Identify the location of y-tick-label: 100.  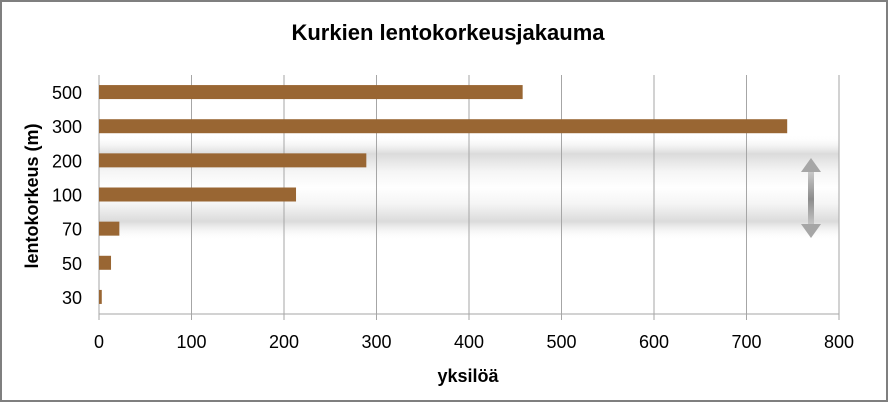
(67, 196).